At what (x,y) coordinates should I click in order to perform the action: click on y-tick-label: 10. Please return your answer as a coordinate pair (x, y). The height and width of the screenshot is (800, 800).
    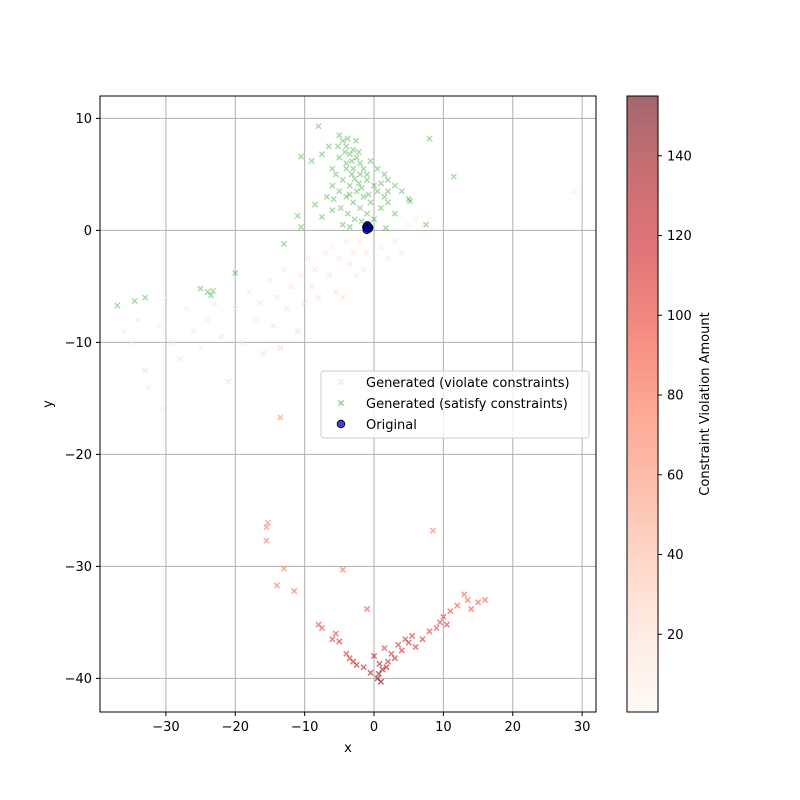
    Looking at the image, I should click on (83, 119).